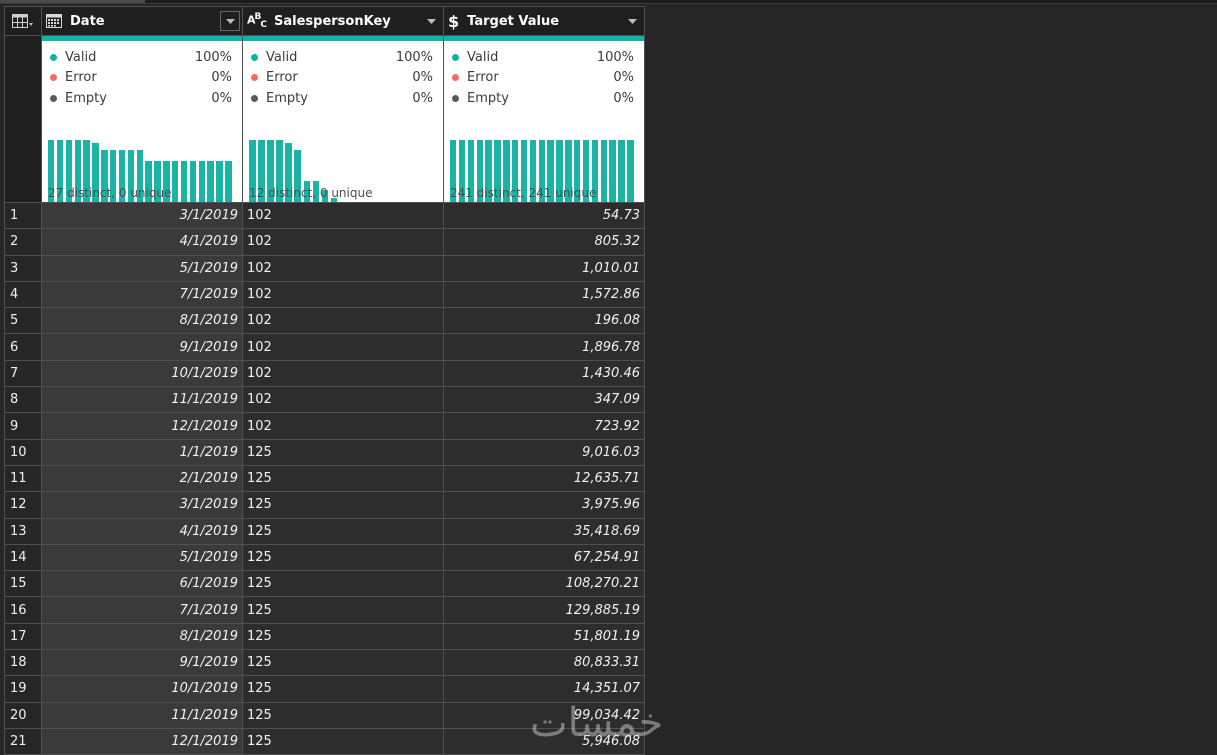 This screenshot has width=1217, height=755. Describe the element at coordinates (544, 557) in the screenshot. I see `target-value-cell: 67,254.91` at that location.